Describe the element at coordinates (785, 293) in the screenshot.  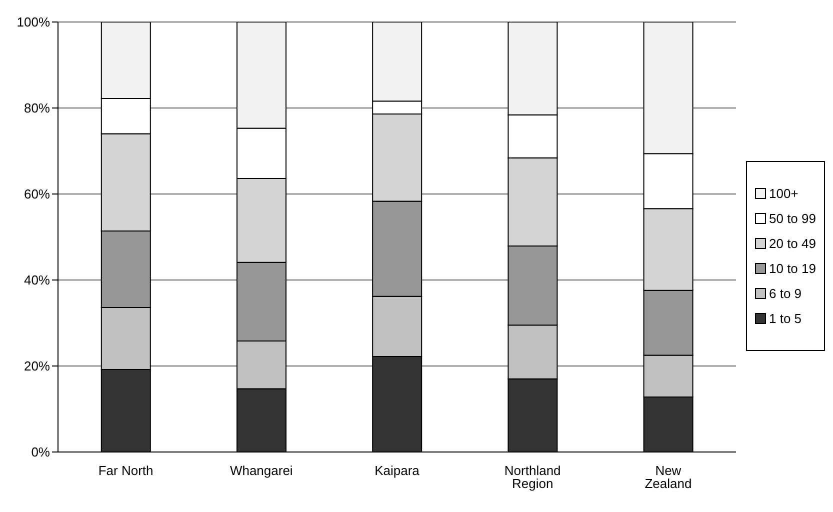
I see `legend-label: 6 to 9` at that location.